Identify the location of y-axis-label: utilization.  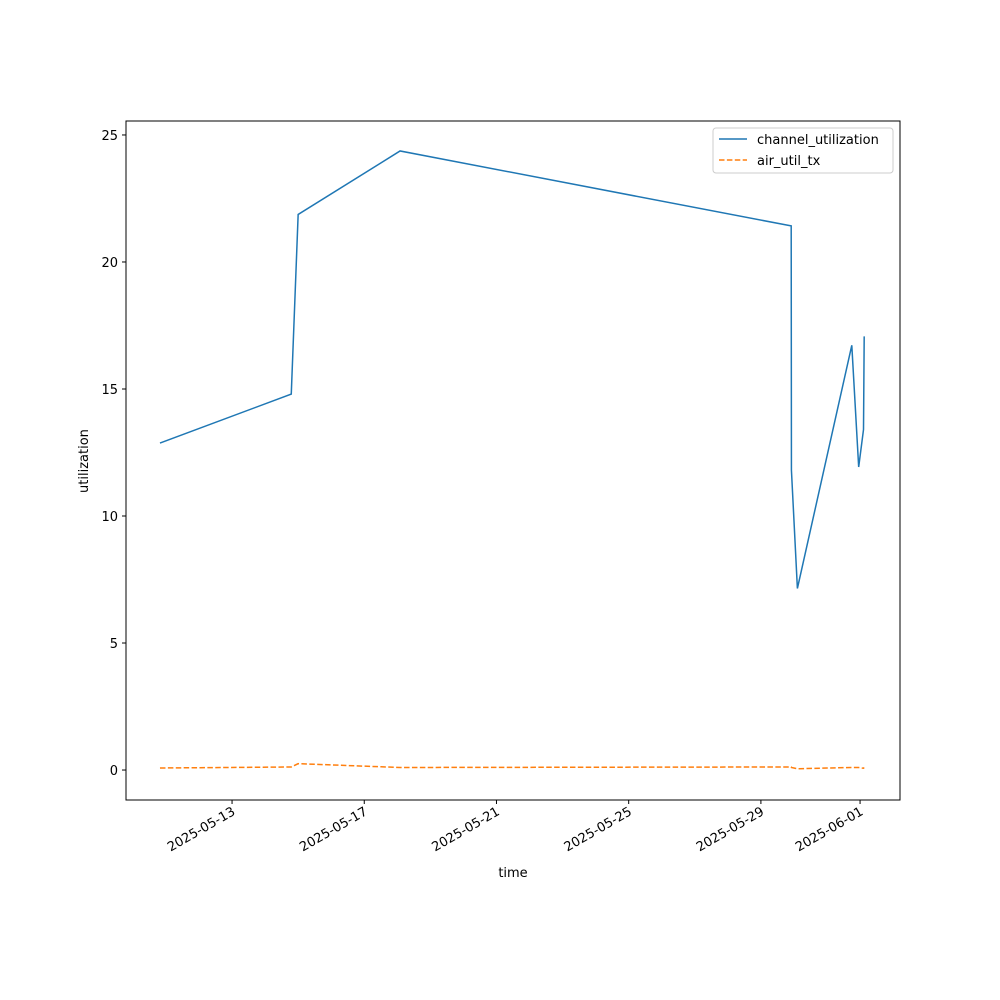
(84, 461).